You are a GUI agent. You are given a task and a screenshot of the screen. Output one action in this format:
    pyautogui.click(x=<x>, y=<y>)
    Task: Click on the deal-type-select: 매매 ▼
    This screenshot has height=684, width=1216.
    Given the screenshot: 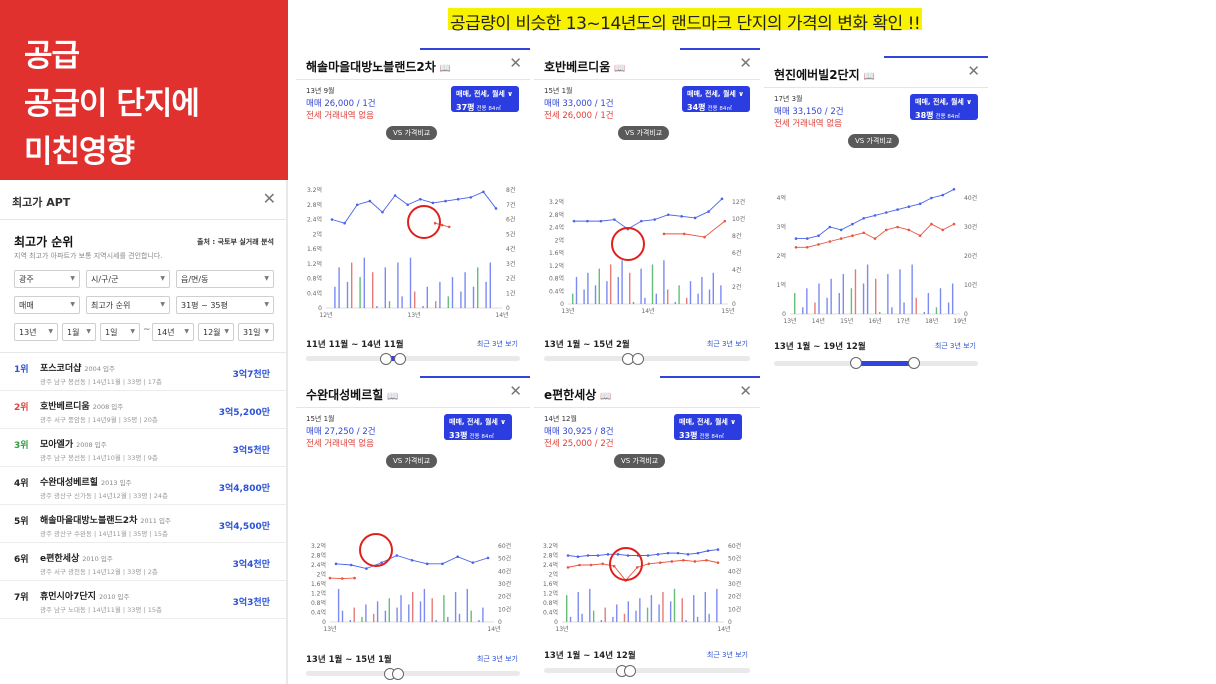 What is the action you would take?
    pyautogui.click(x=47, y=305)
    